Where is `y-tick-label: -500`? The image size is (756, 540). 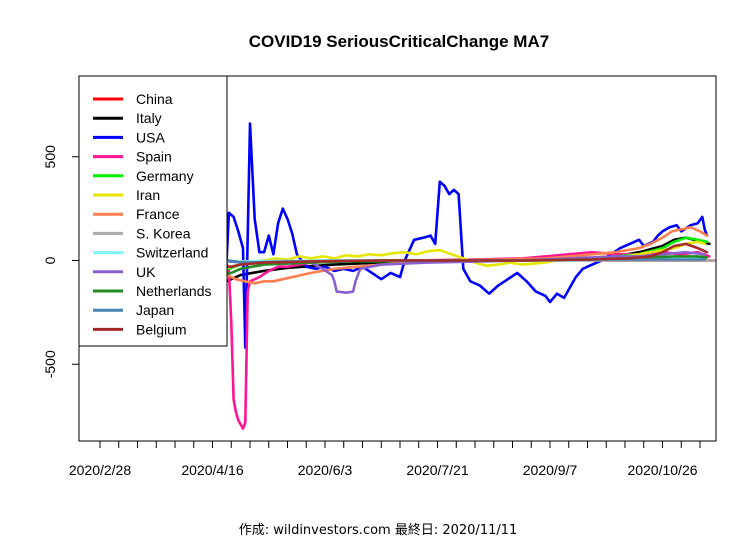 y-tick-label: -500 is located at coordinates (50, 364).